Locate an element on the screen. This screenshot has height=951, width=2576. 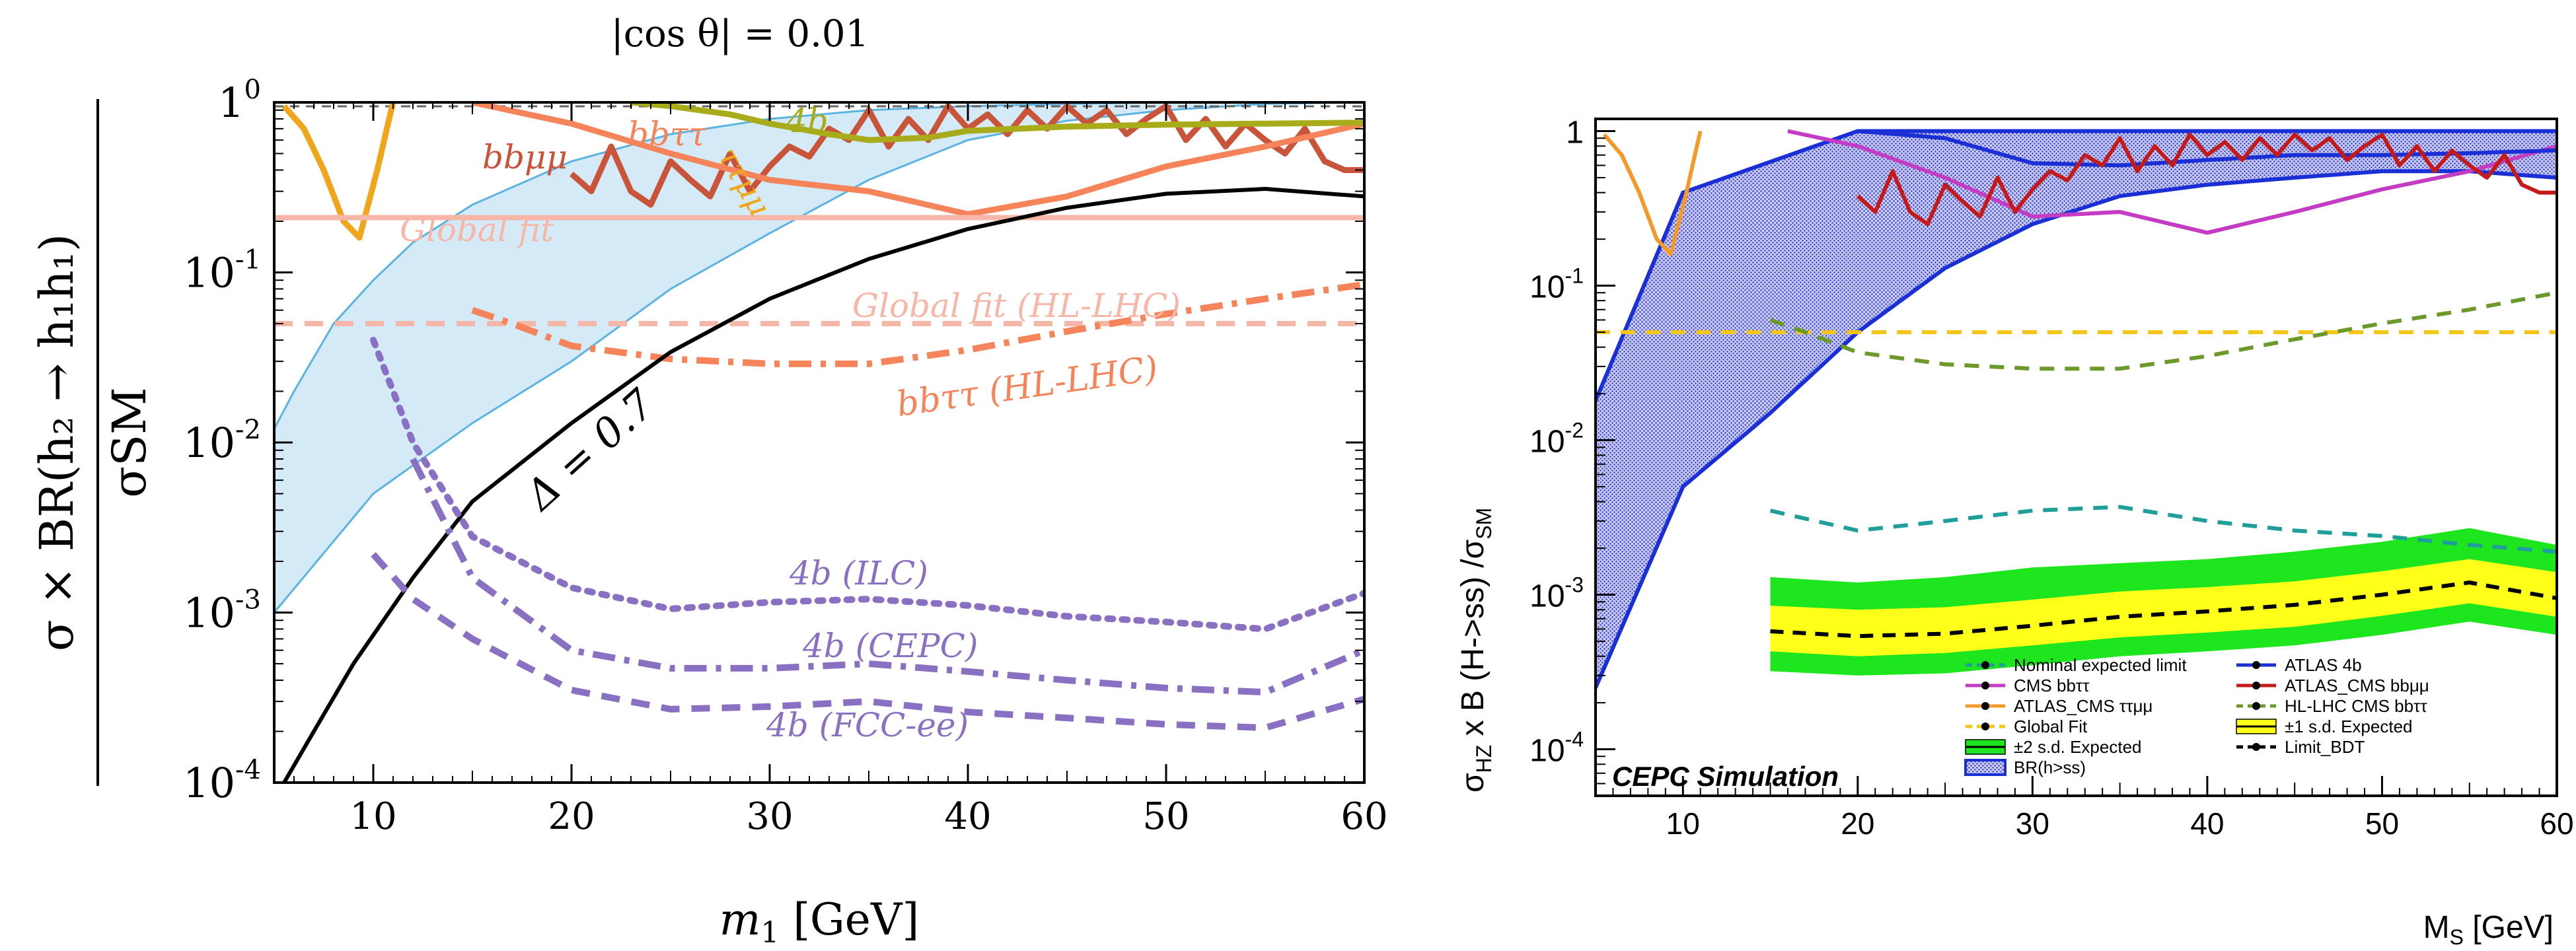
left-x-tick-label: 50 is located at coordinates (1165, 816).